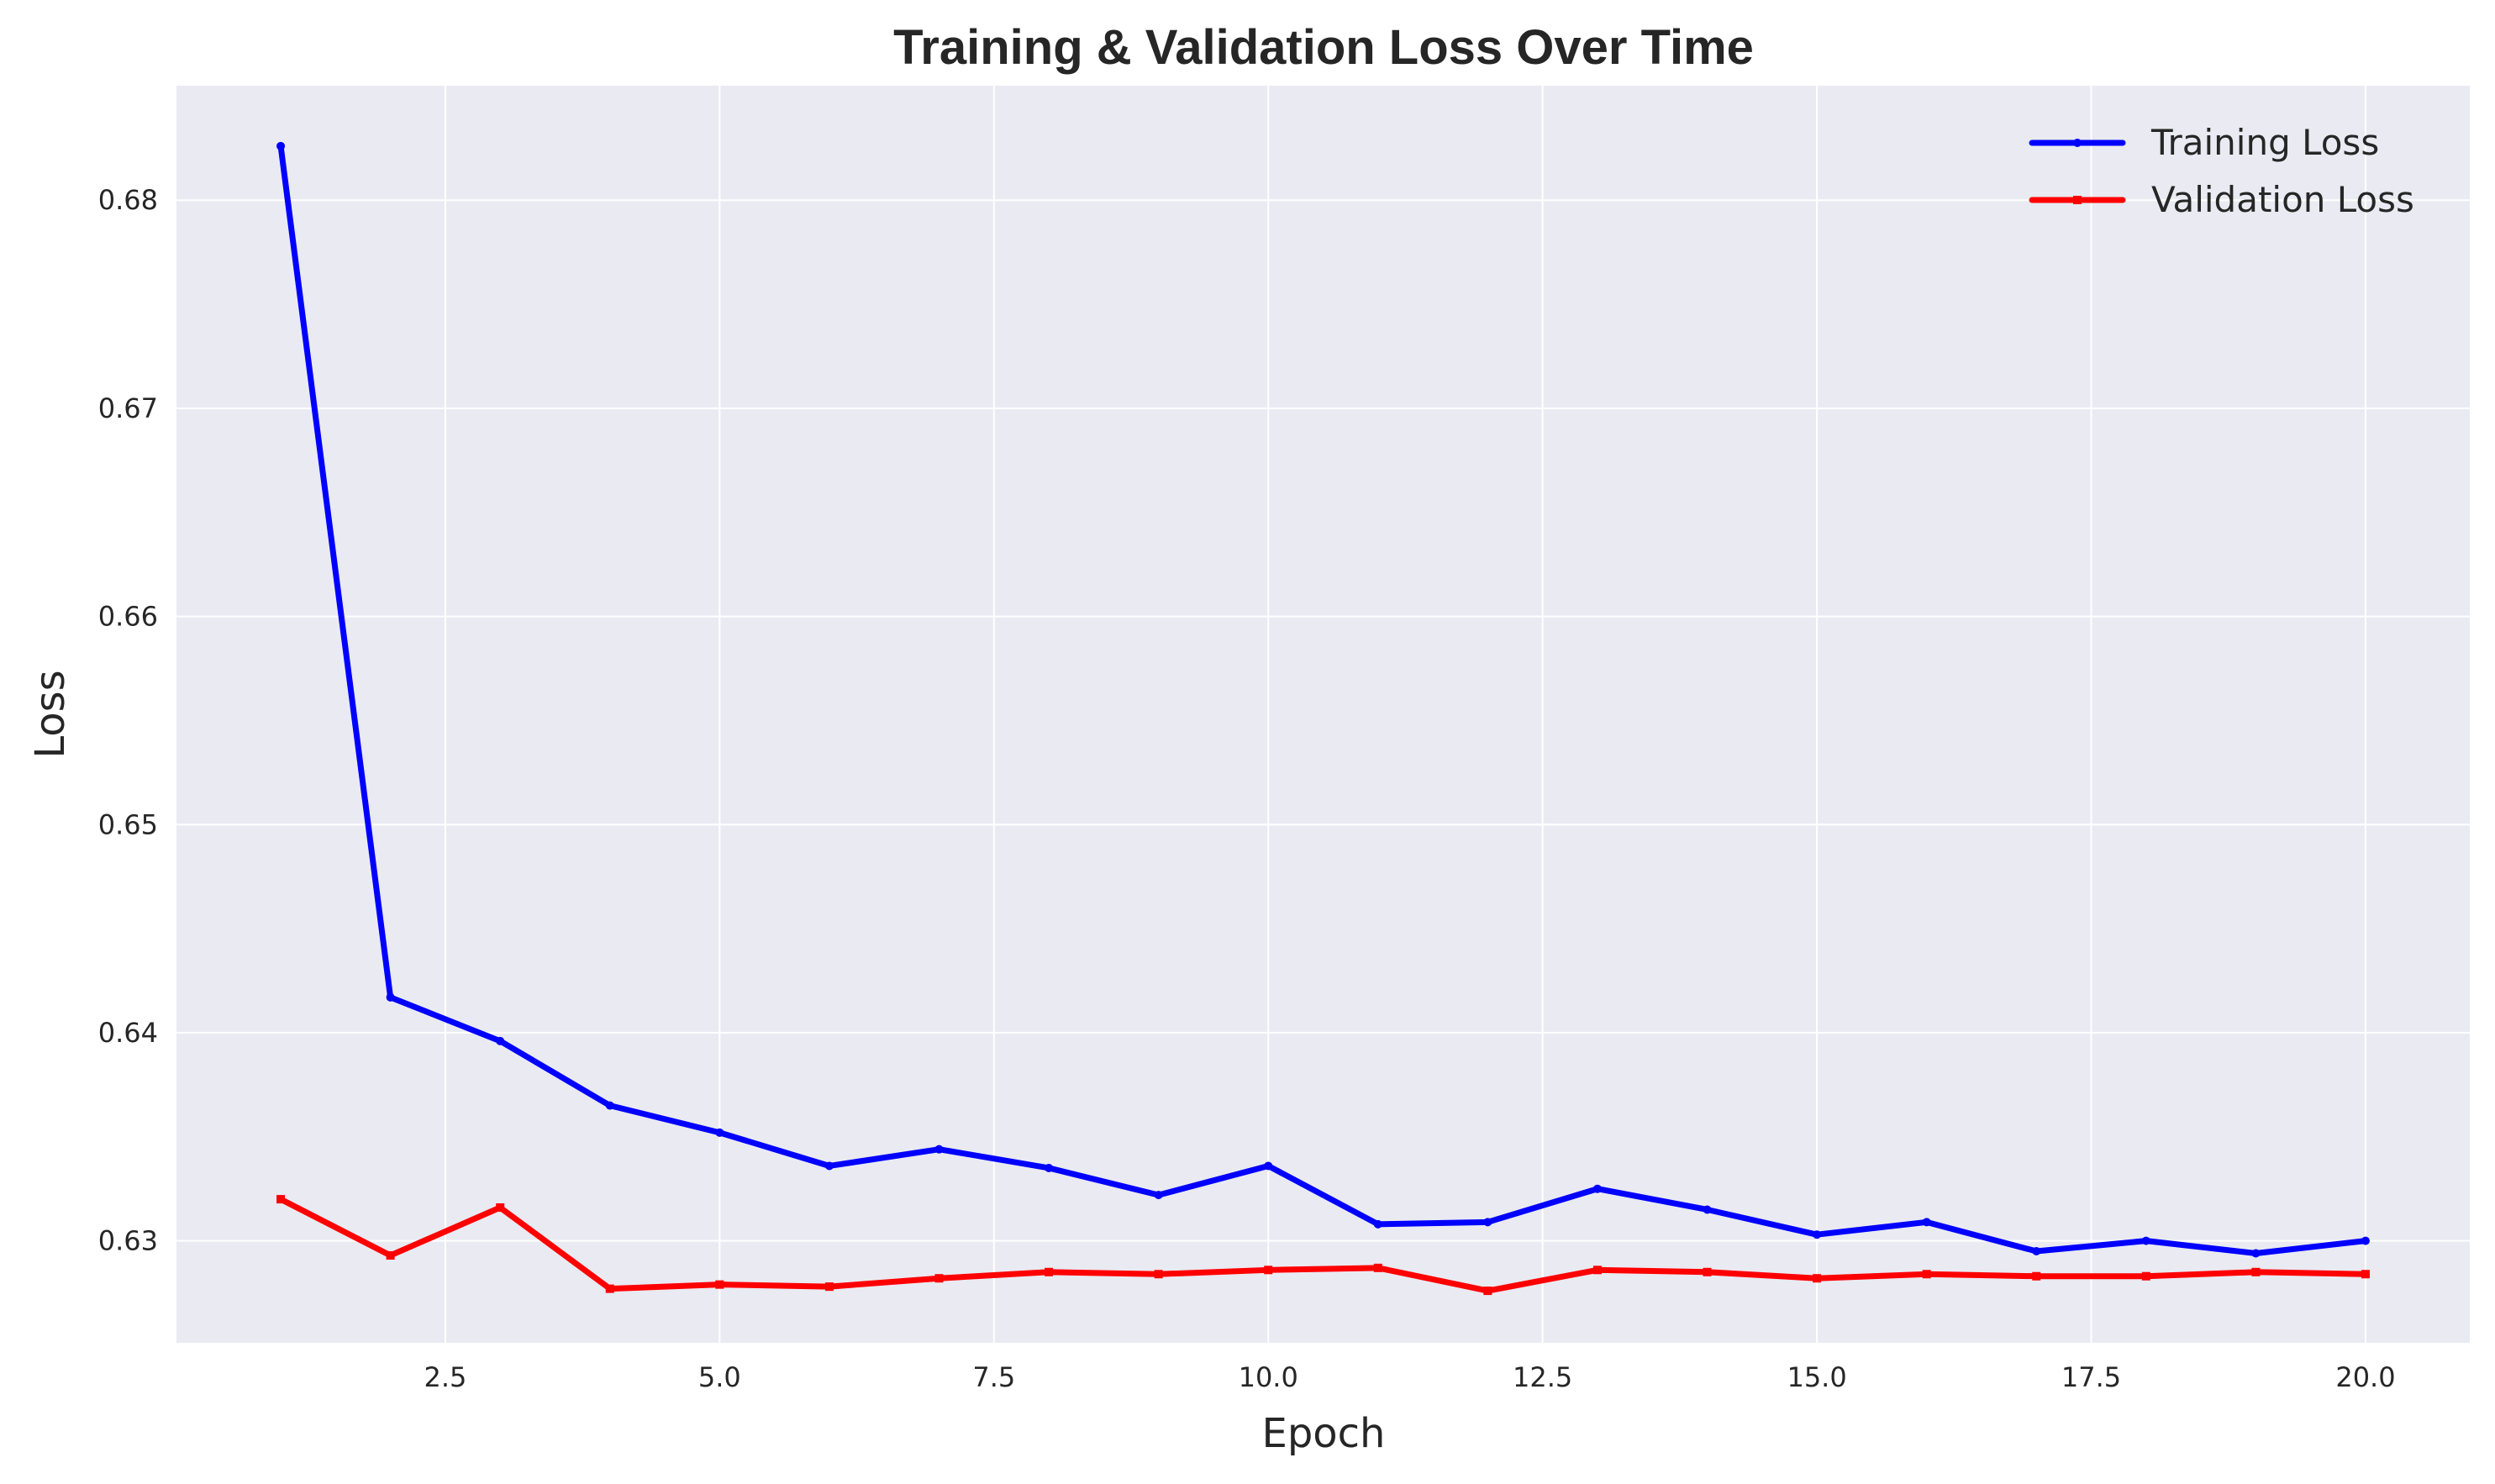 Image resolution: width=2495 pixels, height=1484 pixels. Describe the element at coordinates (2222, 171) in the screenshot. I see `legend: Training Loss Validation Loss` at that location.